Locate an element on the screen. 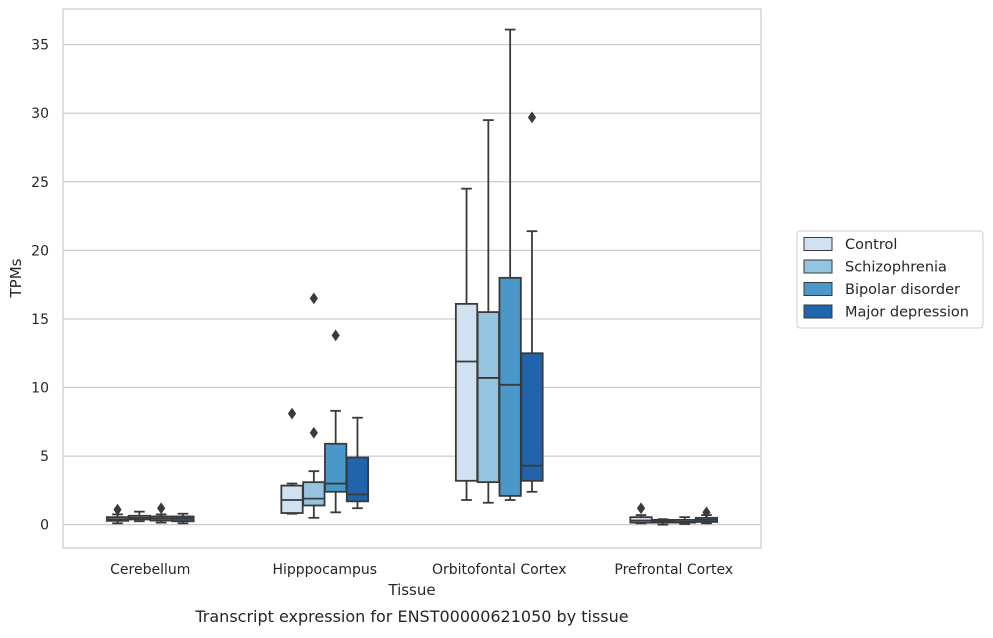  x-tick-label: Cerebellum is located at coordinates (150, 570).